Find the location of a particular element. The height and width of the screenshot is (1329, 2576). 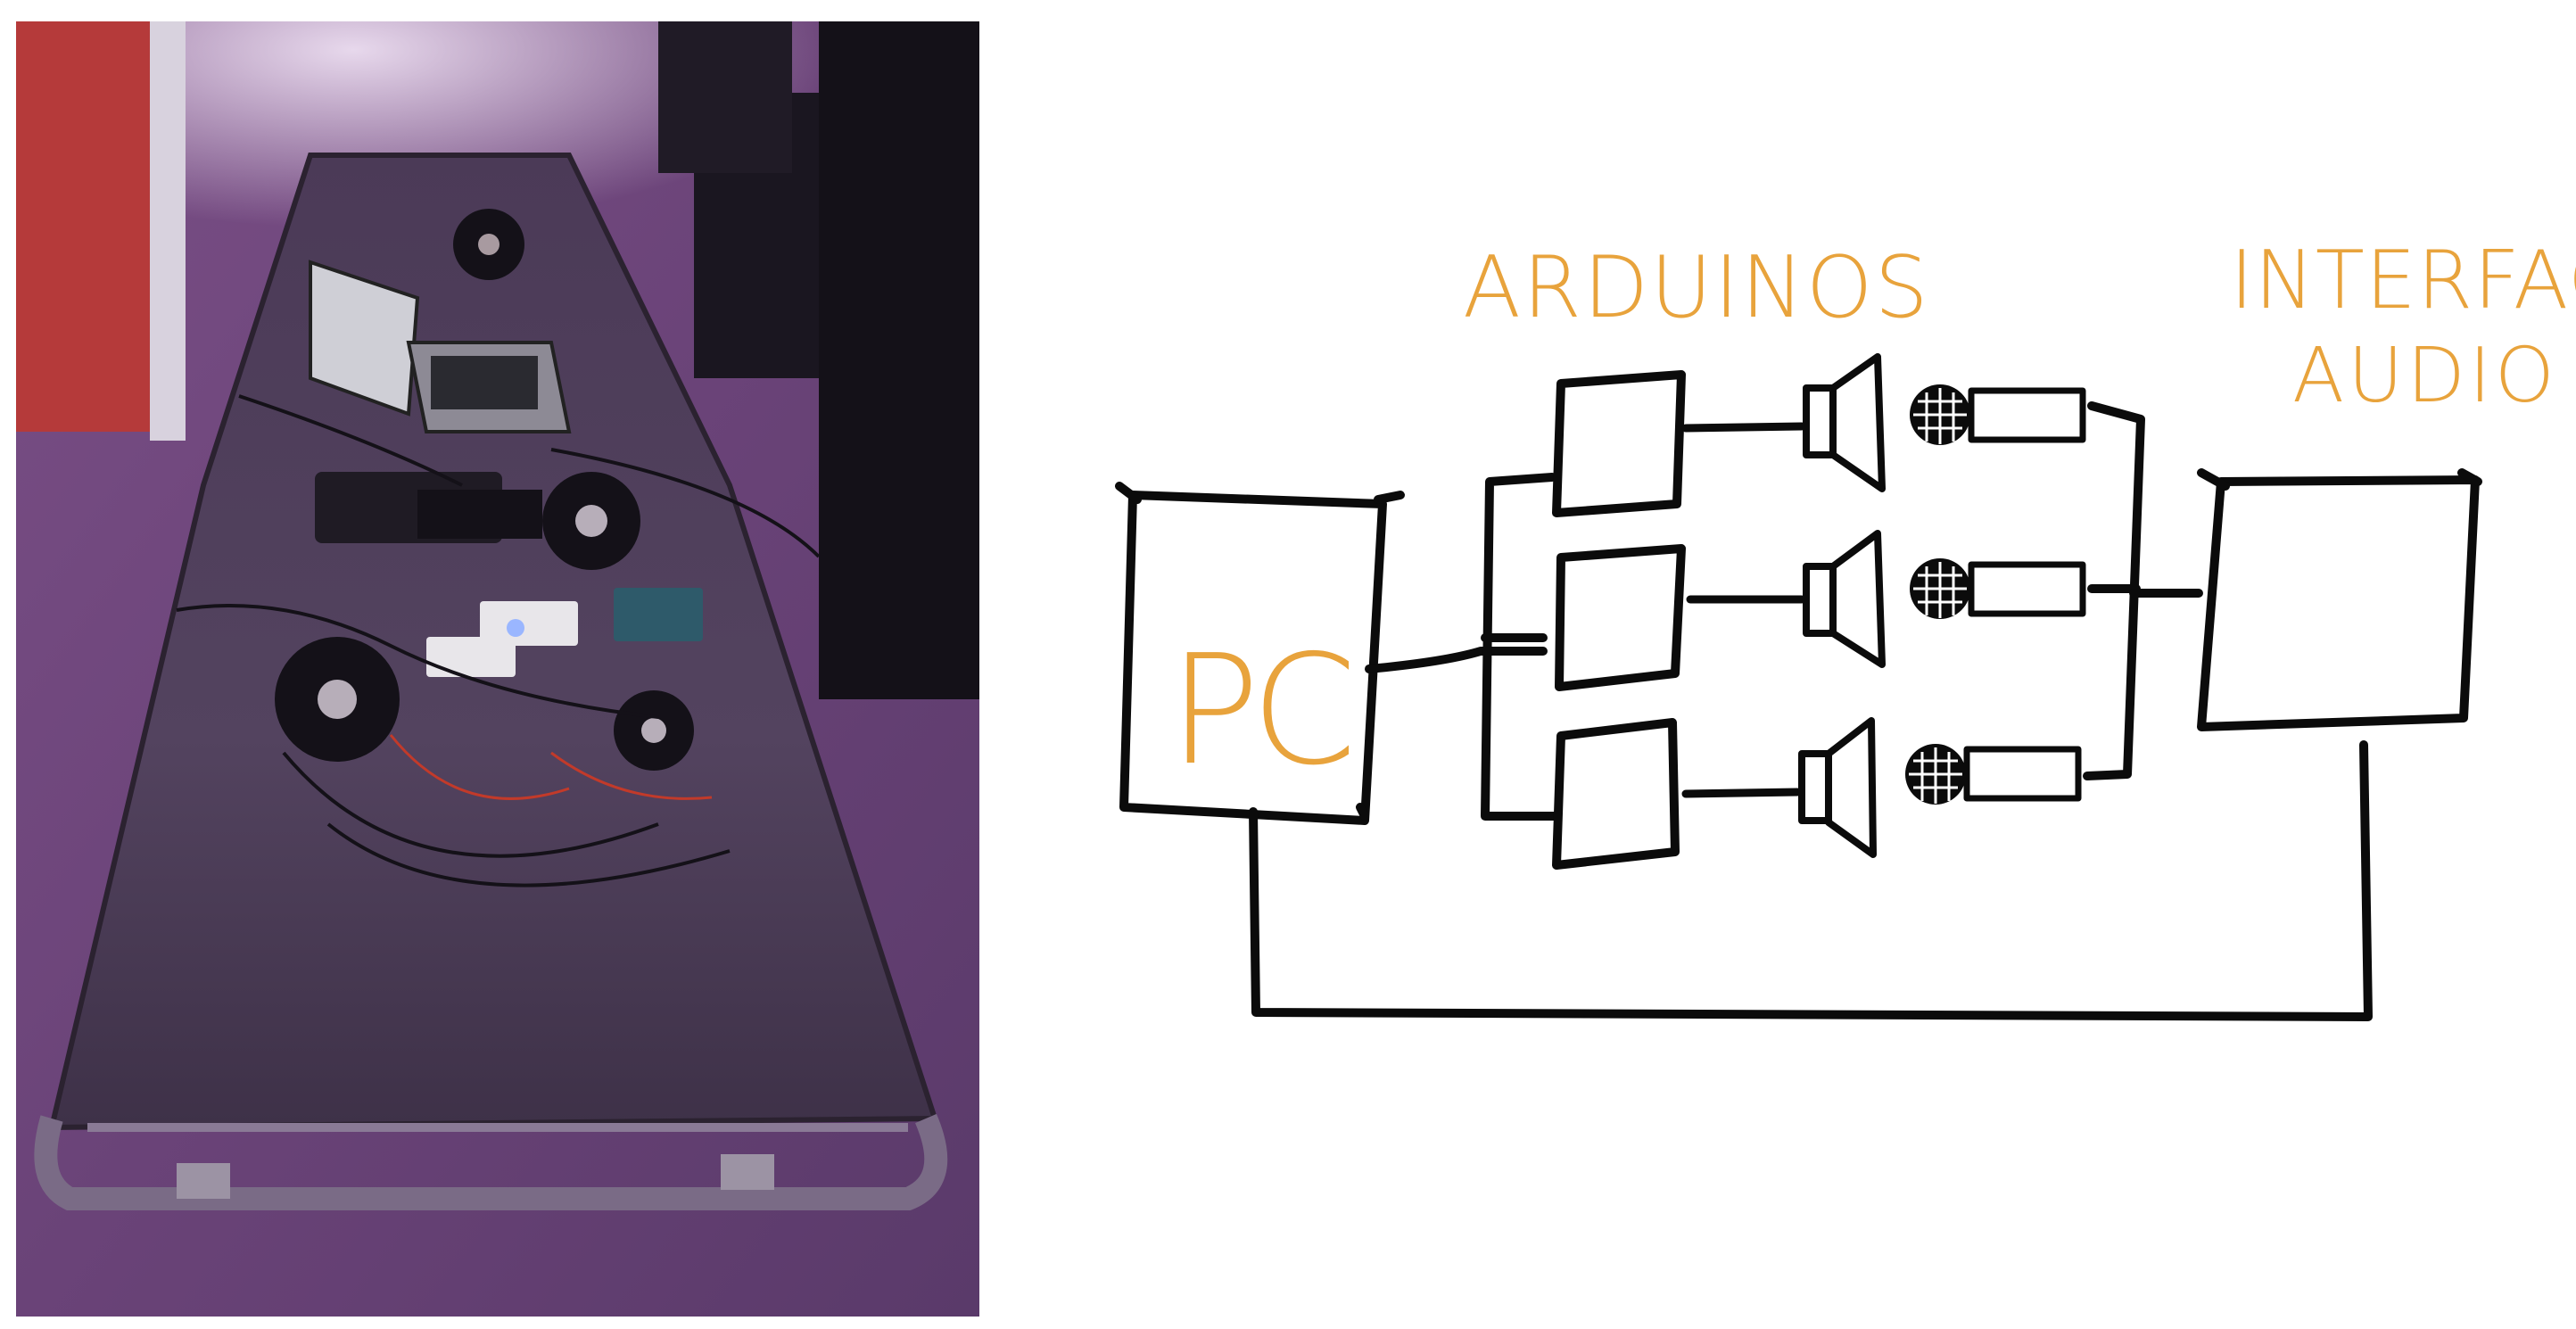

pc-label: PC is located at coordinates (1259, 711).